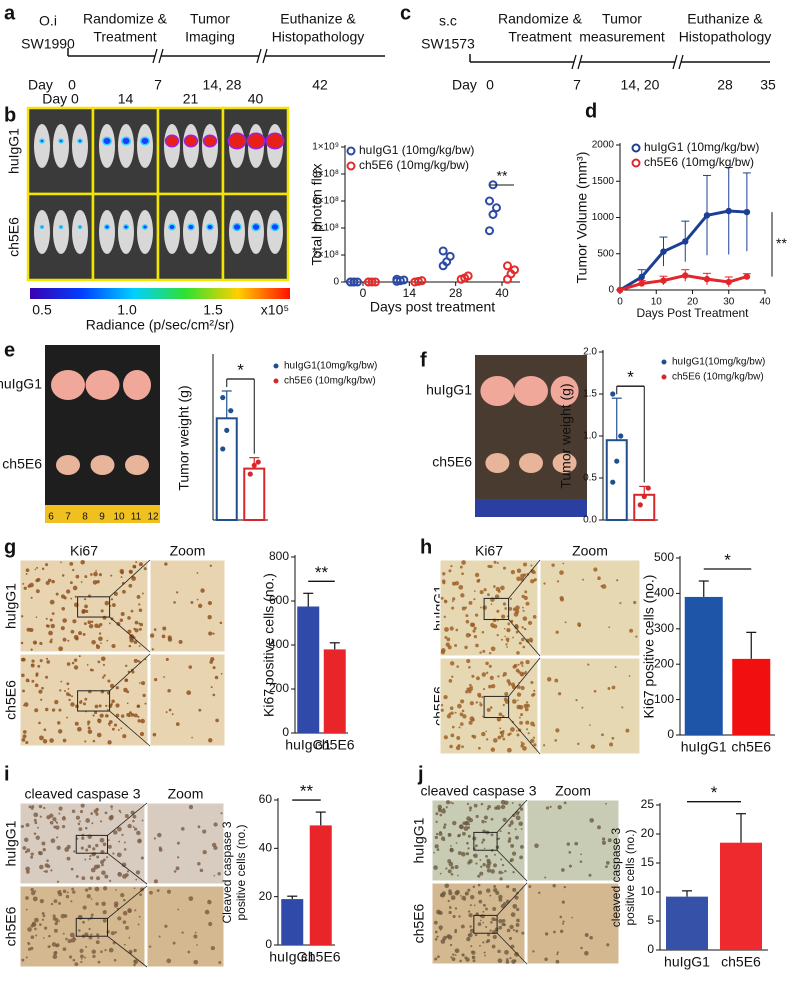  I want to click on signal, so click(107, 227).